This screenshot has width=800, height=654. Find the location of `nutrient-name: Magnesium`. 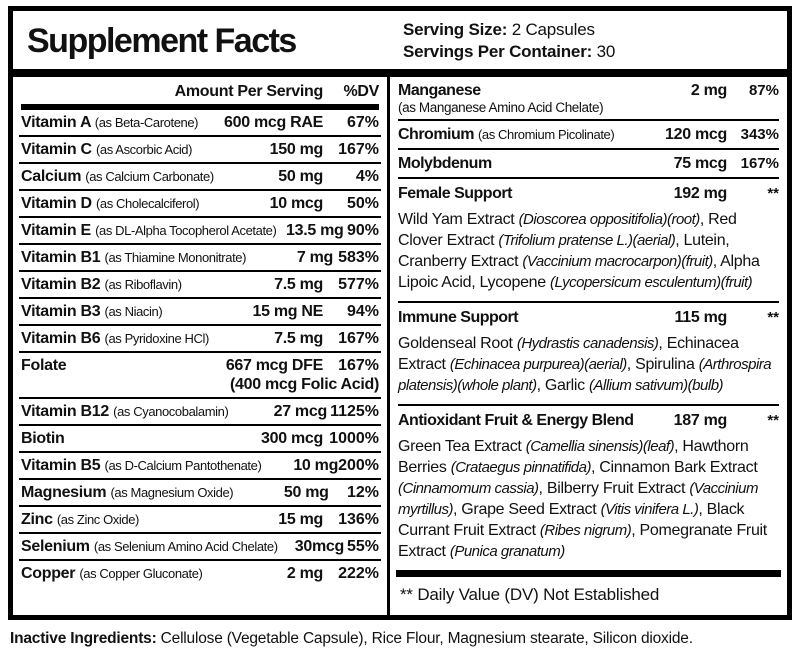

nutrient-name: Magnesium is located at coordinates (66, 492).